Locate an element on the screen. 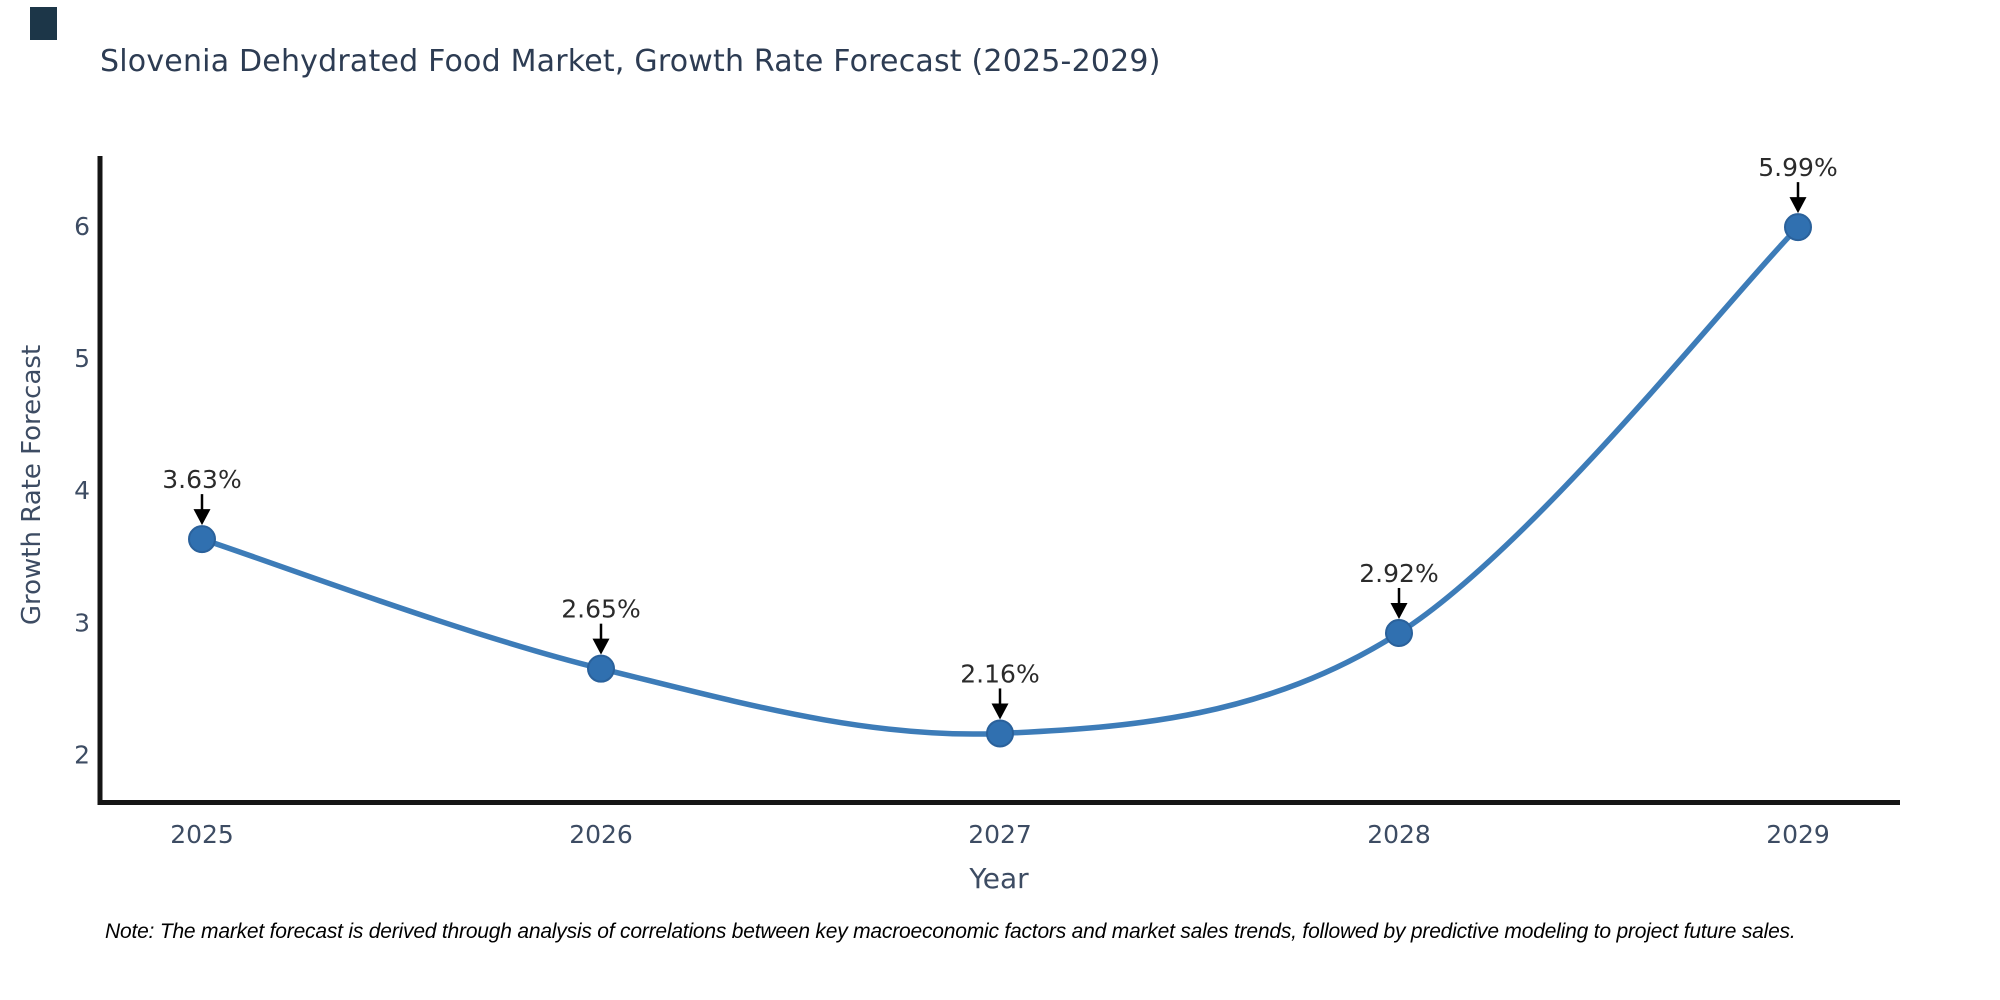 Image resolution: width=2000 pixels, height=1000 pixels. y-axis-title: Growth Rate Forecast is located at coordinates (32, 485).